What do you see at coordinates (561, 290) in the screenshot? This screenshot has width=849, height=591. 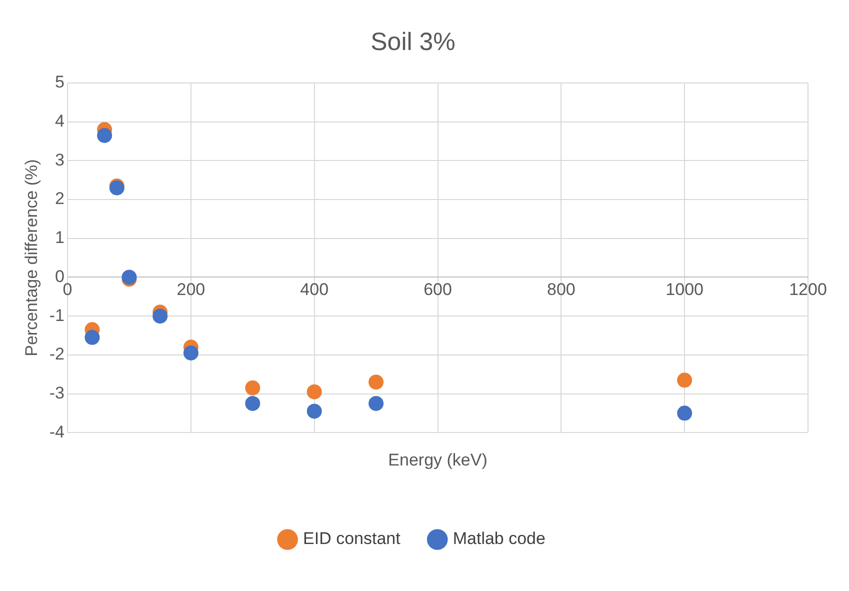 I see `x-tick-label: 800` at bounding box center [561, 290].